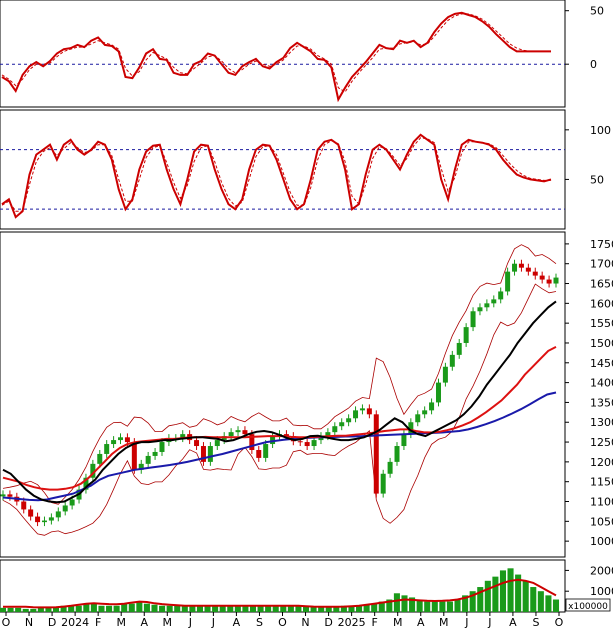  I want to click on price-tick-label: 1400, so click(601, 383).